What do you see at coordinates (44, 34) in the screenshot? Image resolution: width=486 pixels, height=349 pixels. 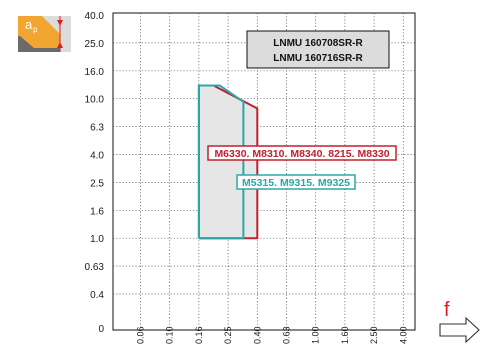 I see `insert-depth-of-cut-icon: a p` at bounding box center [44, 34].